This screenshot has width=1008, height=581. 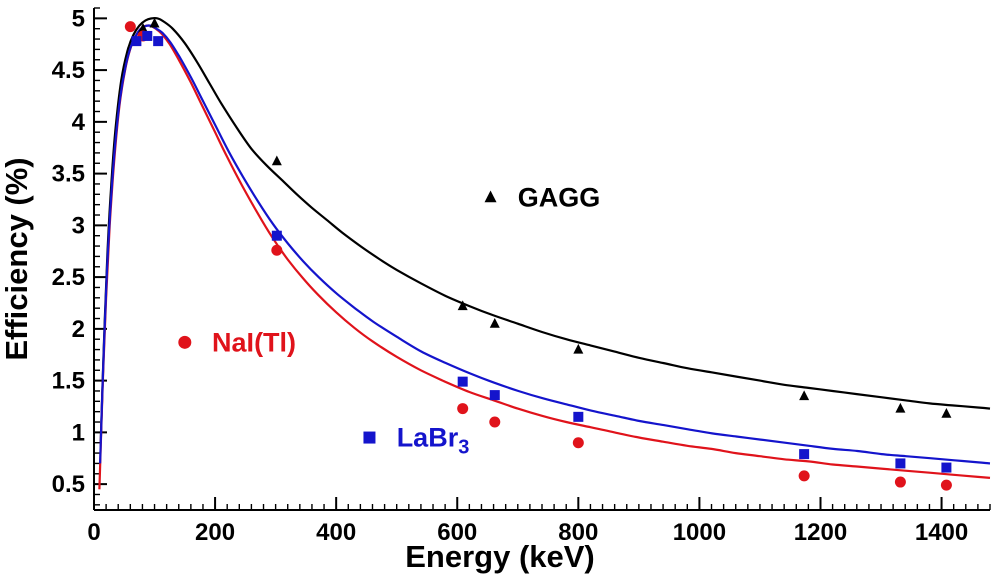 What do you see at coordinates (433, 441) in the screenshot?
I see `legend-label-labr3: LaBr3` at bounding box center [433, 441].